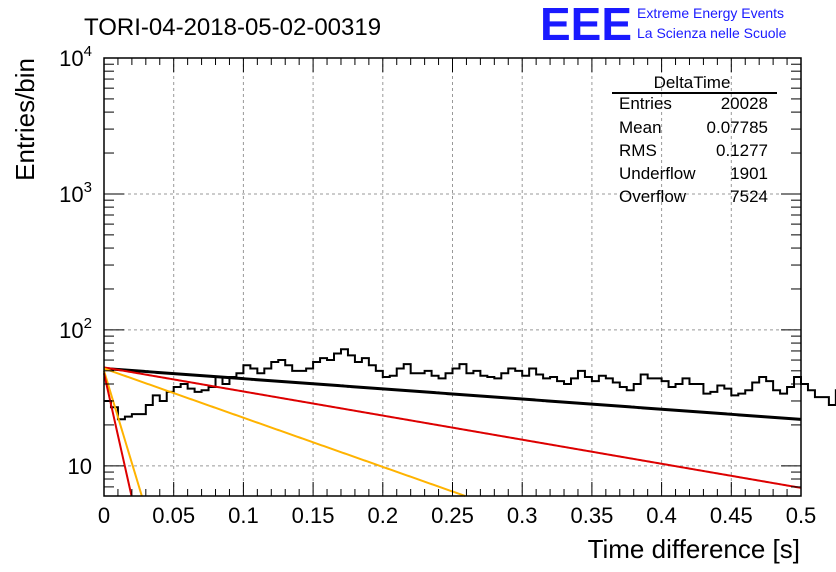  Describe the element at coordinates (232, 27) in the screenshot. I see `chart-title: TORI-04-2018-05-02-00319` at that location.